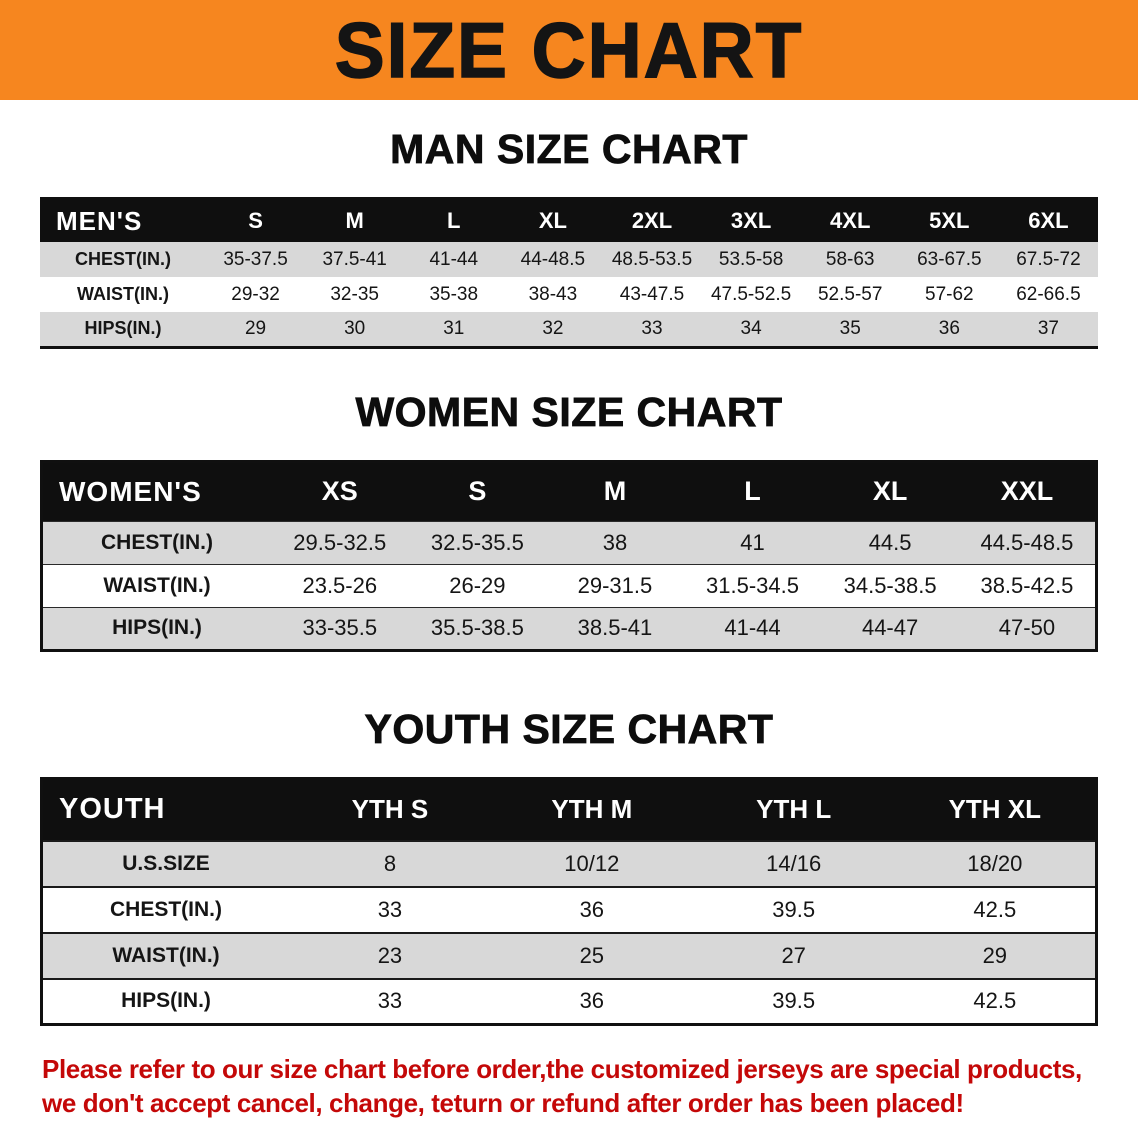  What do you see at coordinates (340, 542) in the screenshot?
I see `value-cell: 29.5-32.5` at bounding box center [340, 542].